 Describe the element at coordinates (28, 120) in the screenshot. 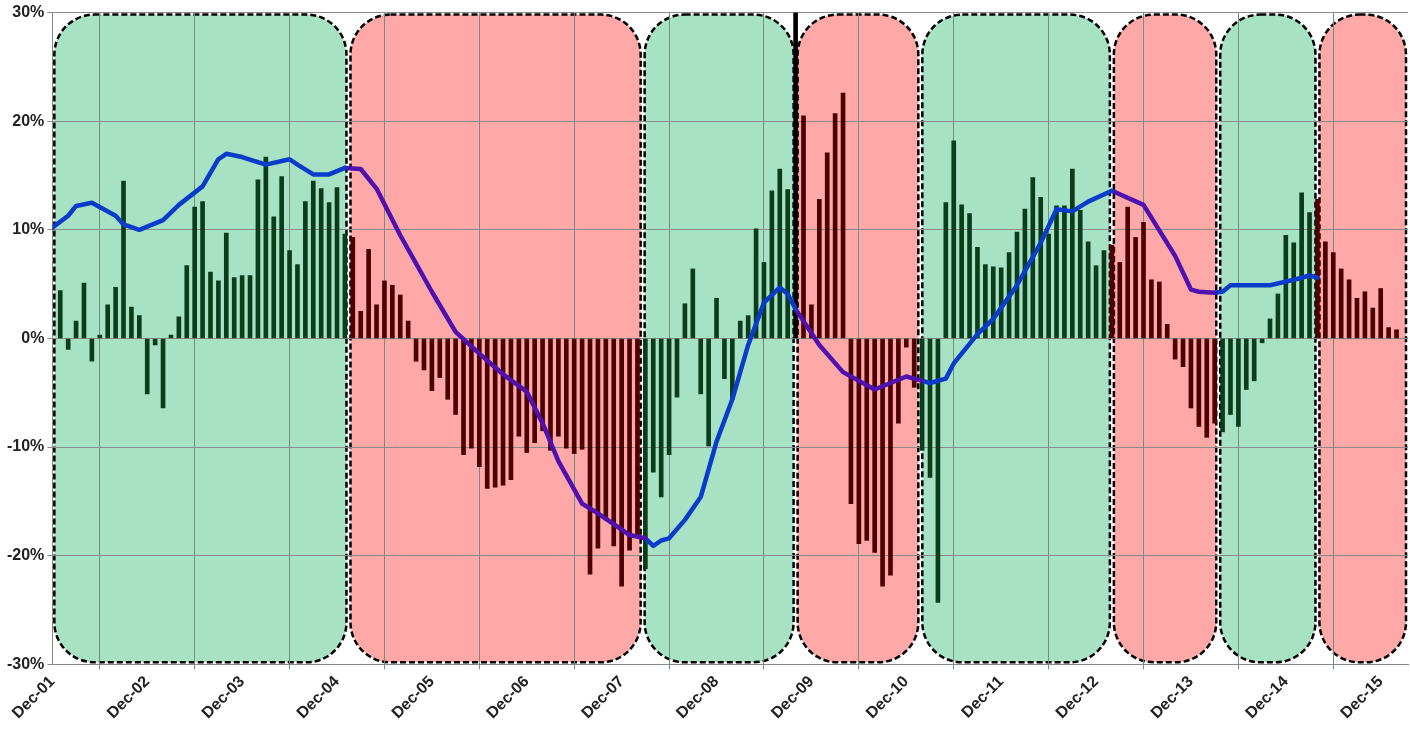

I see `y-tick-label: 20%` at that location.